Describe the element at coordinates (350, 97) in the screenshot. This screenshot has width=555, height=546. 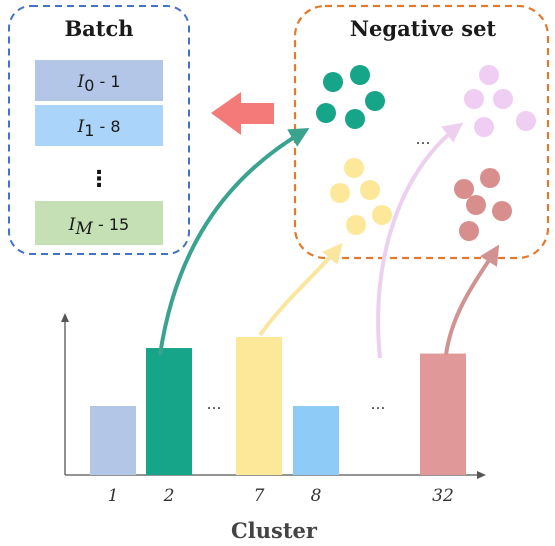
I see `cluster-teal` at that location.